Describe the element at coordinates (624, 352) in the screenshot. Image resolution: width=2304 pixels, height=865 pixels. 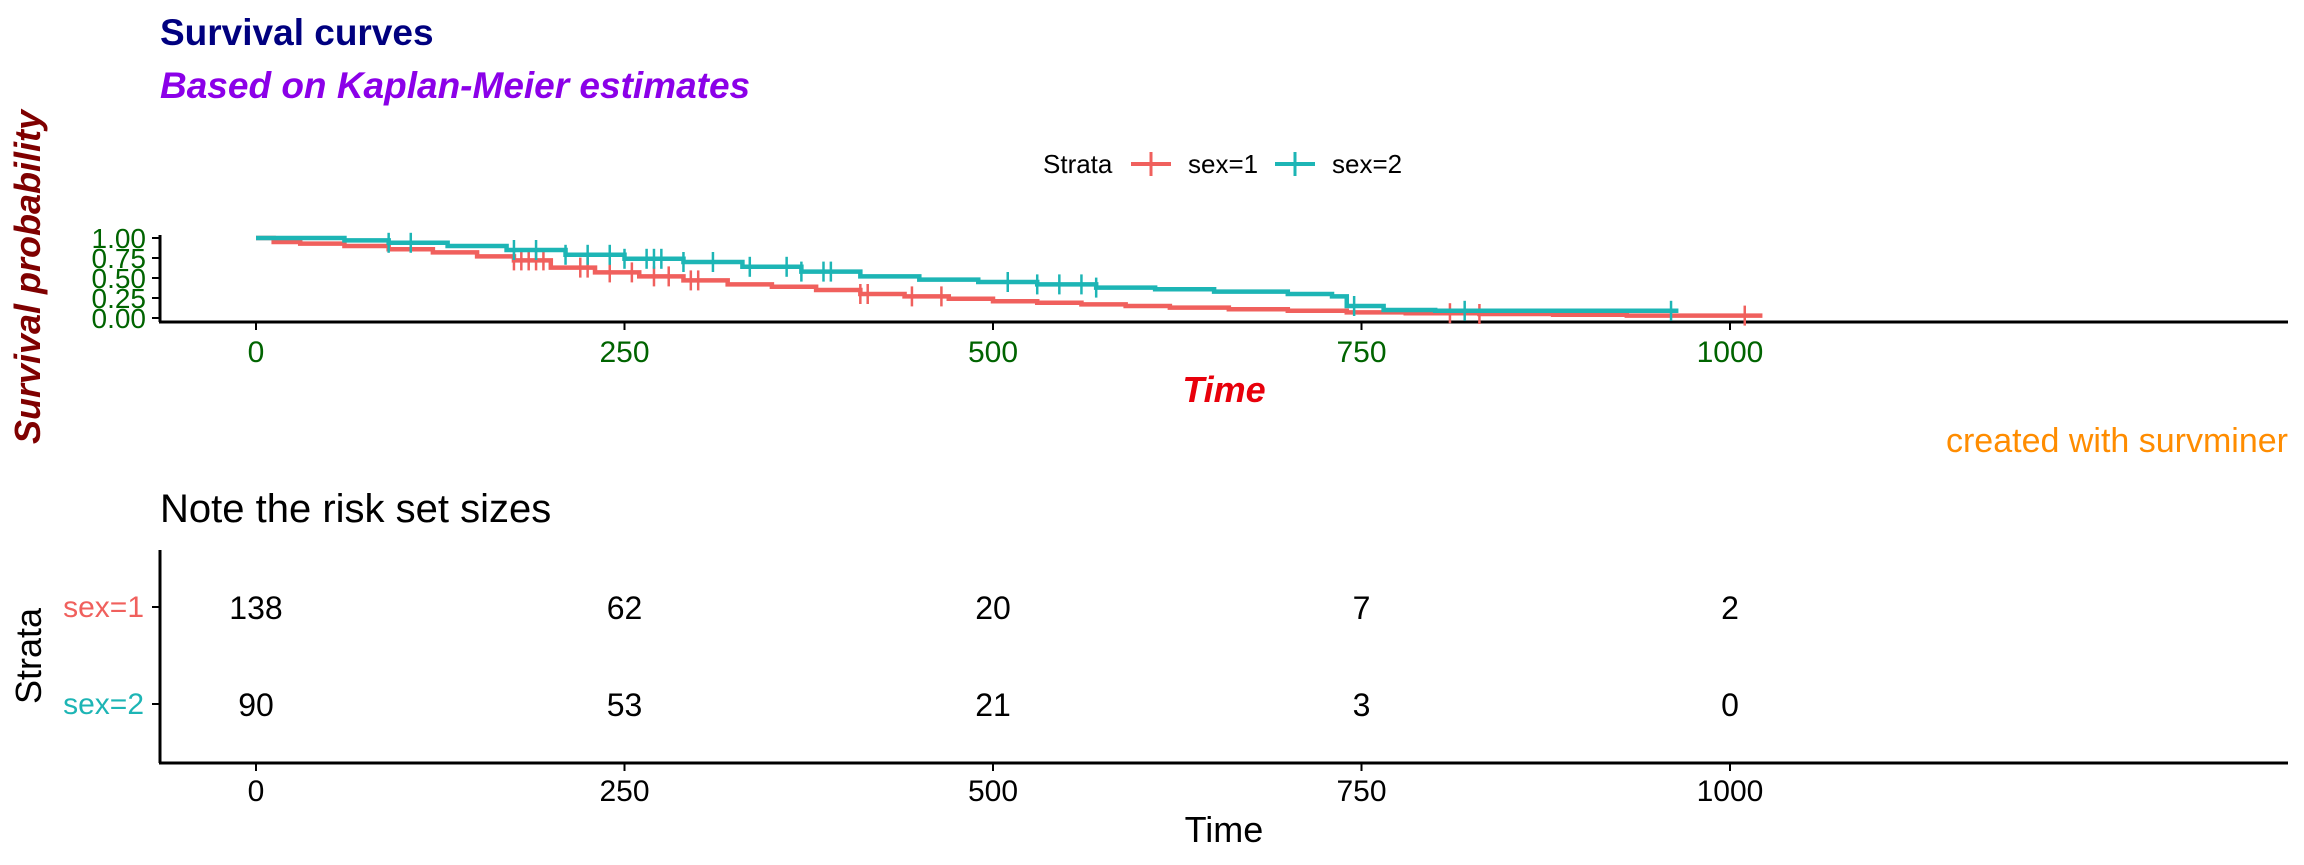
I see `x-tick-label: 250` at that location.